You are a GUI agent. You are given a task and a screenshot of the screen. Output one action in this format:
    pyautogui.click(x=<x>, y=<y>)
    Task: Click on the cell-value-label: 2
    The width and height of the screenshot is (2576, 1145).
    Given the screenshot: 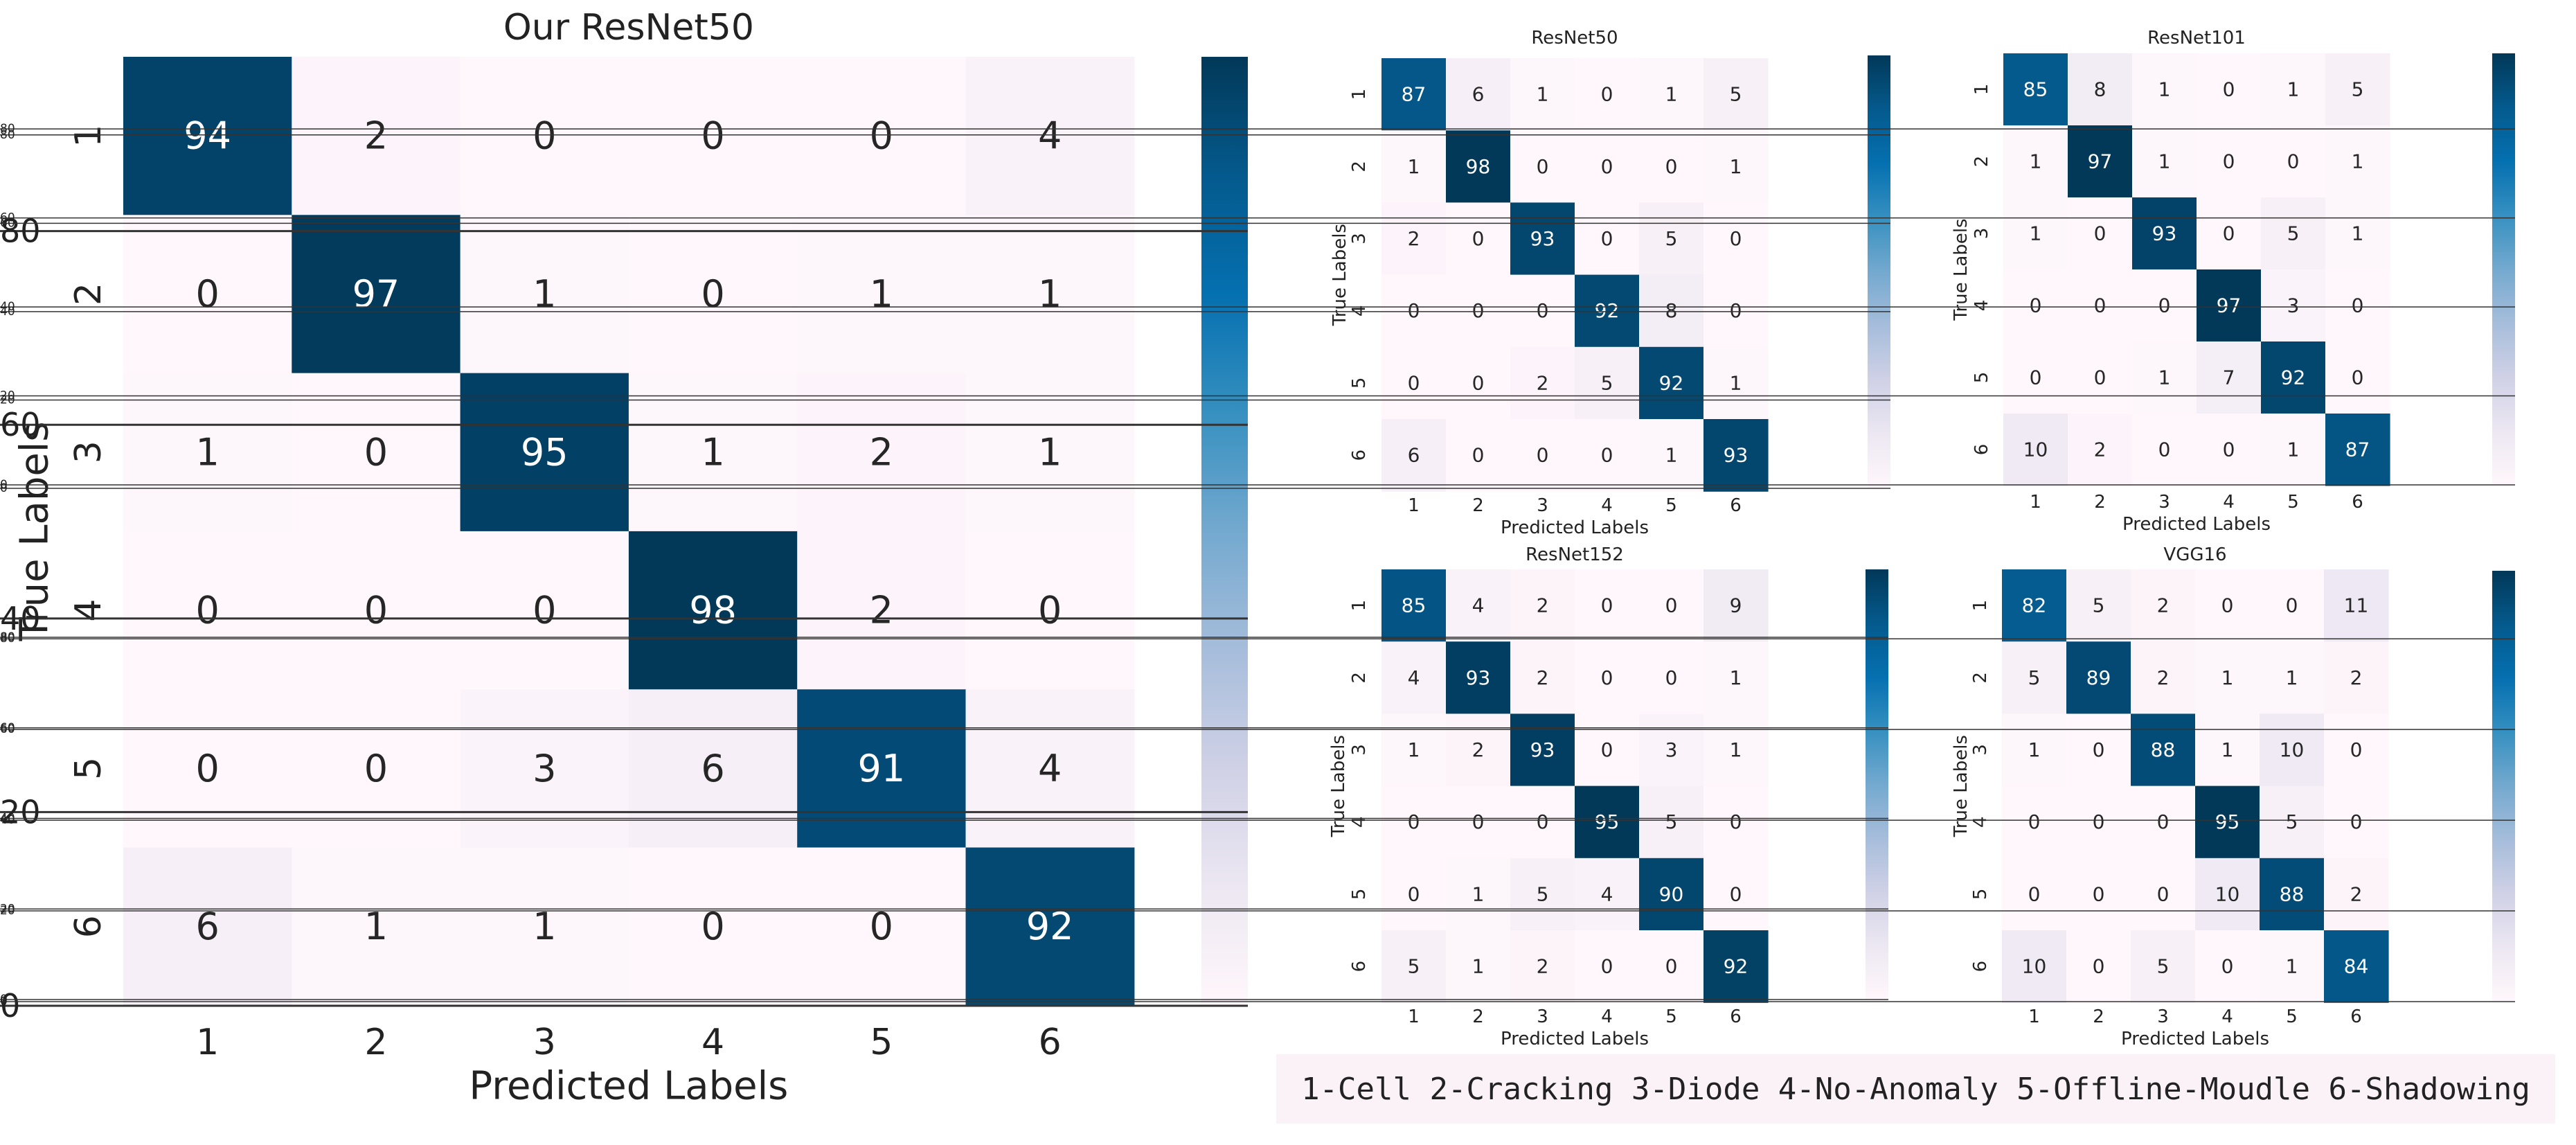 What is the action you would take?
    pyautogui.click(x=2100, y=449)
    